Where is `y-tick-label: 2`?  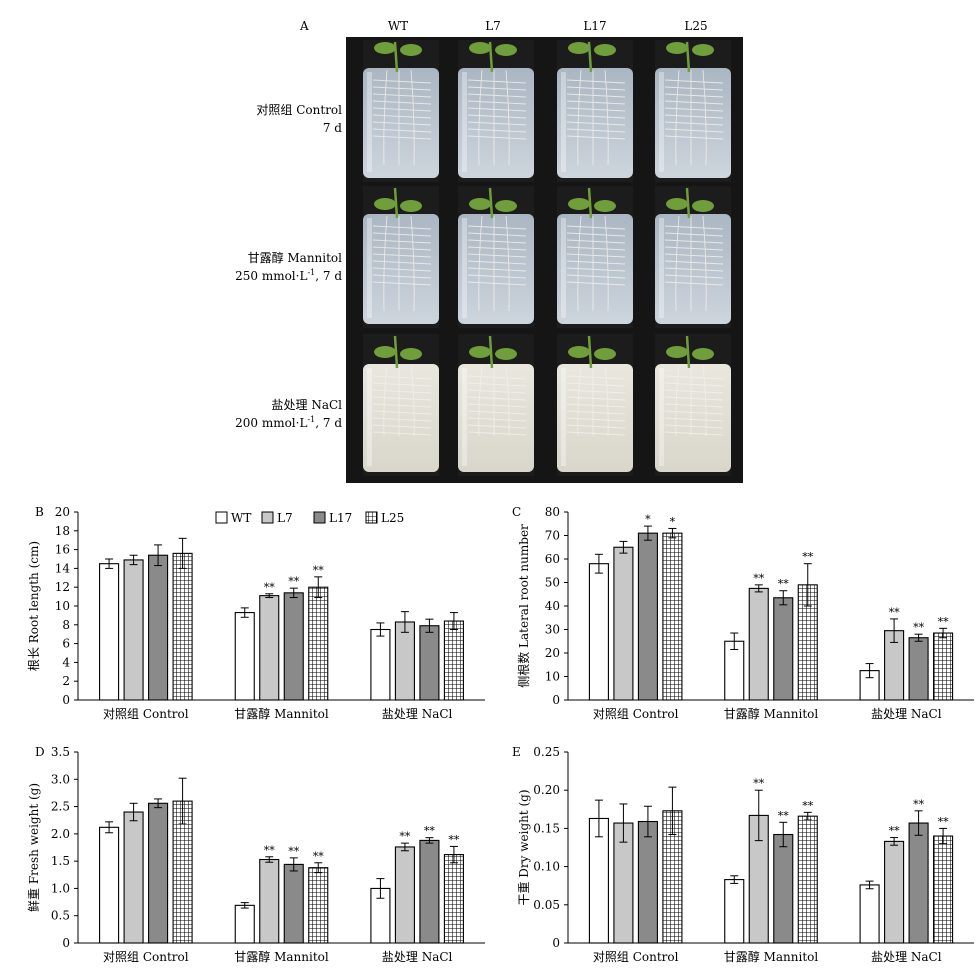 y-tick-label: 2 is located at coordinates (66, 681).